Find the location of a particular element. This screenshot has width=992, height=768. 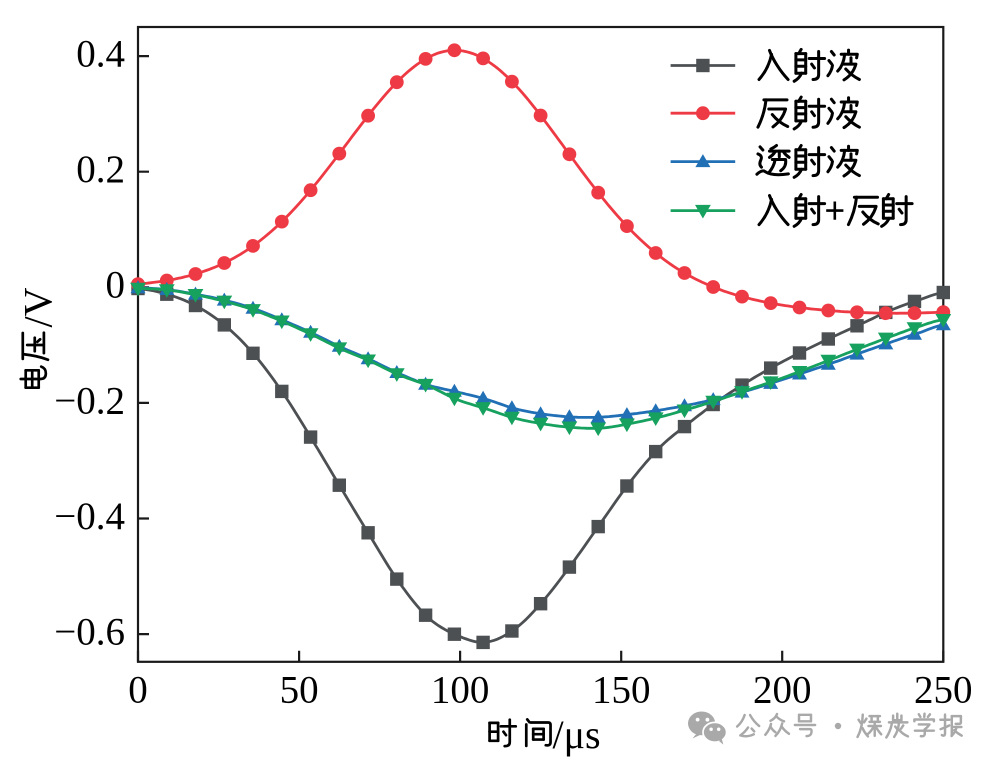

svg-text: 0.2 is located at coordinates (100, 169).